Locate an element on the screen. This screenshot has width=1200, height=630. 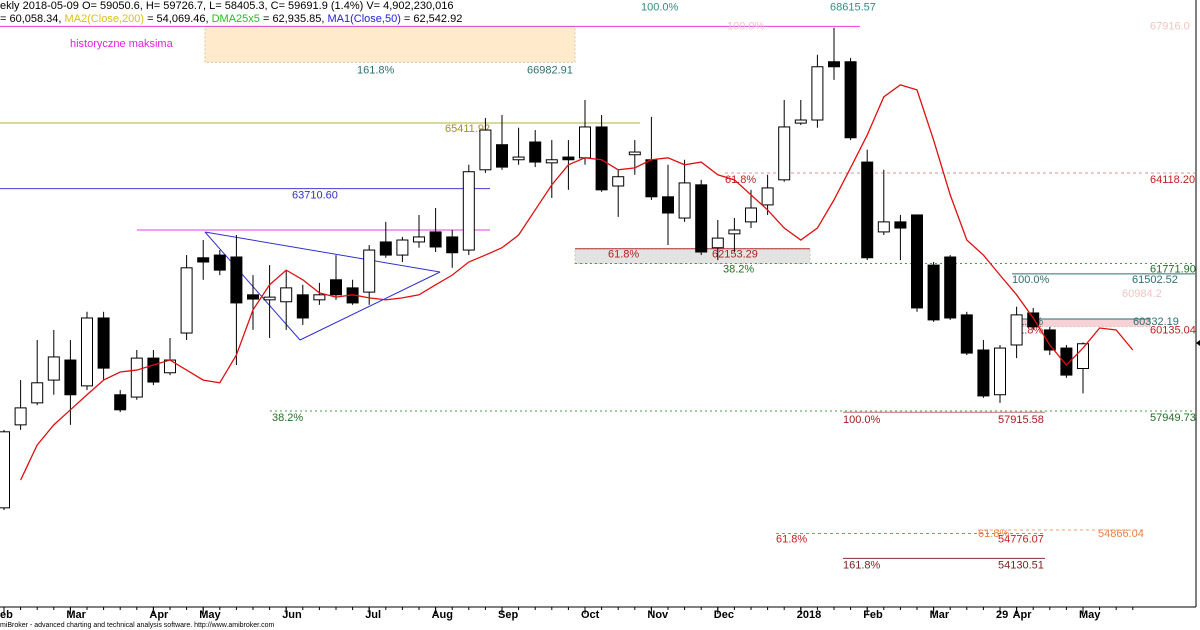
x-tick-label: Jun is located at coordinates (292, 615).